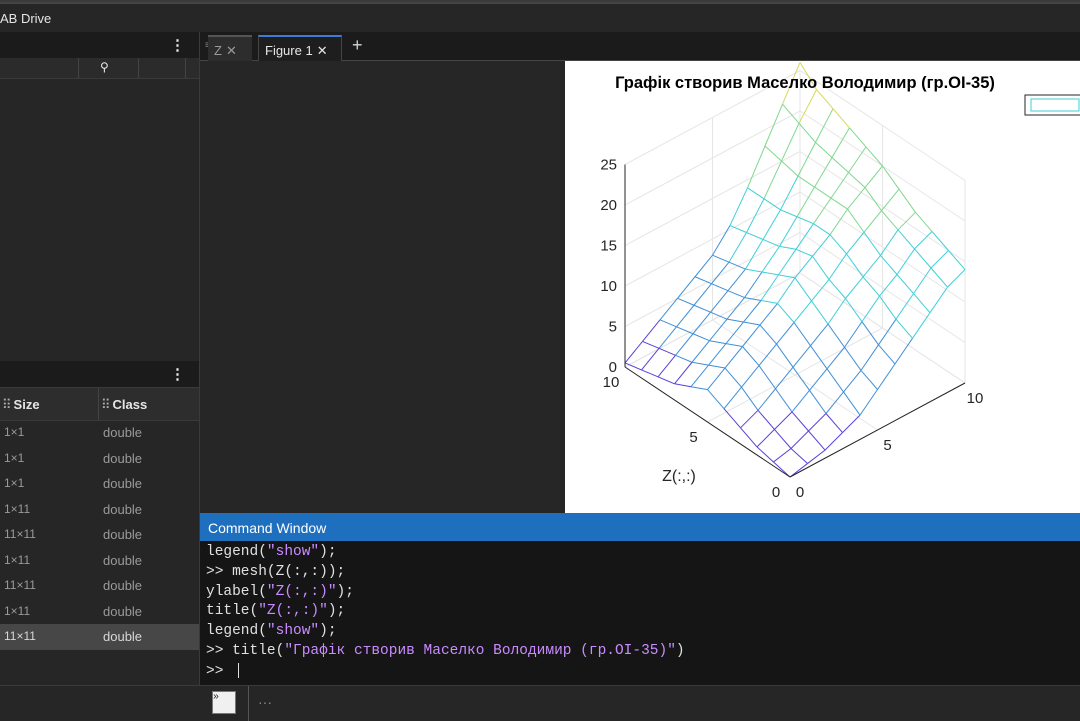 Image resolution: width=1080 pixels, height=721 pixels. I want to click on column-divider, so click(98, 404).